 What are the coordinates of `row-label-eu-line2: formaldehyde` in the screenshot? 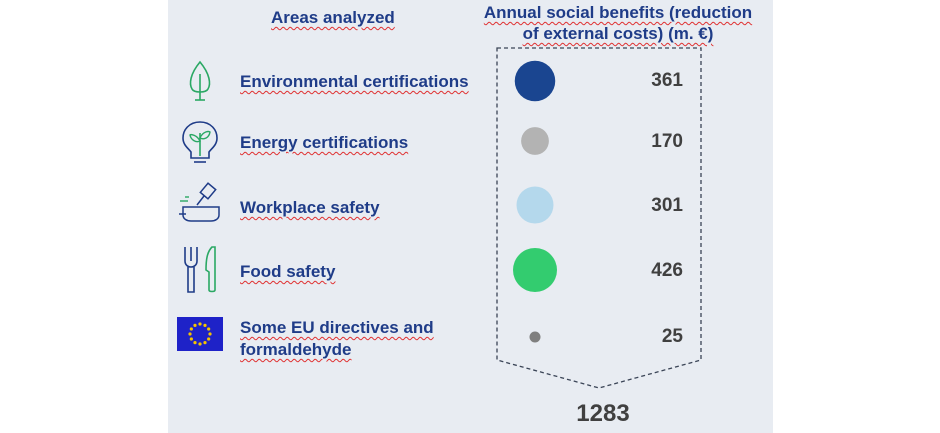 It's located at (296, 349).